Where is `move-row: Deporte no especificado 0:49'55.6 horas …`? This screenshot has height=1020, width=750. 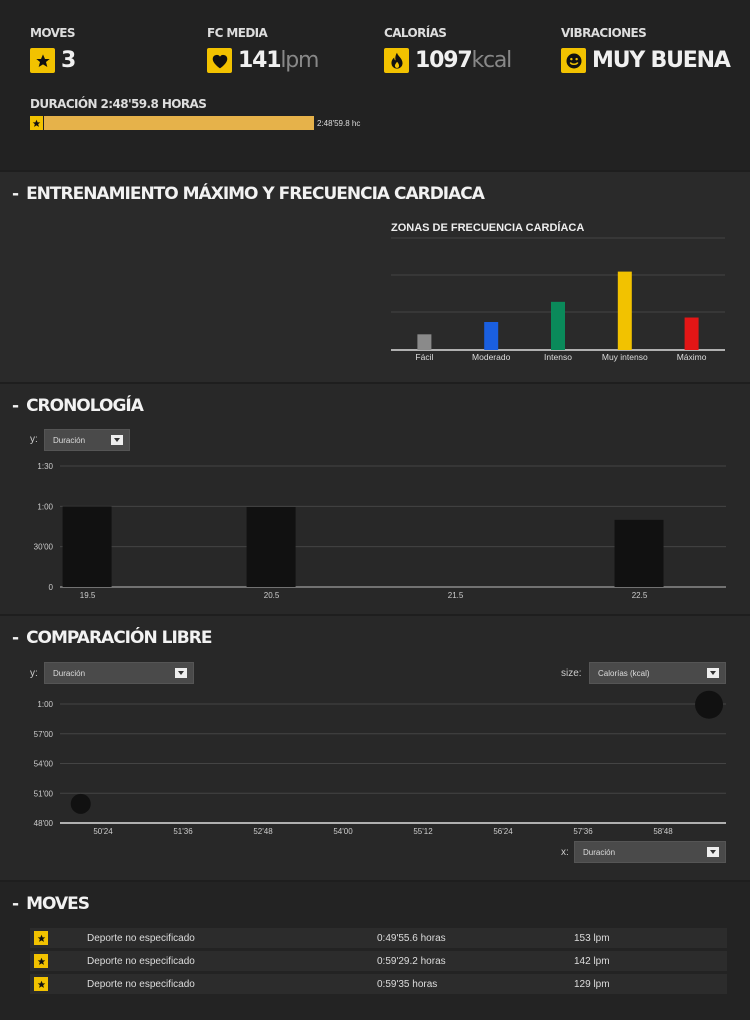
move-row: Deporte no especificado 0:49'55.6 horas … is located at coordinates (378, 938).